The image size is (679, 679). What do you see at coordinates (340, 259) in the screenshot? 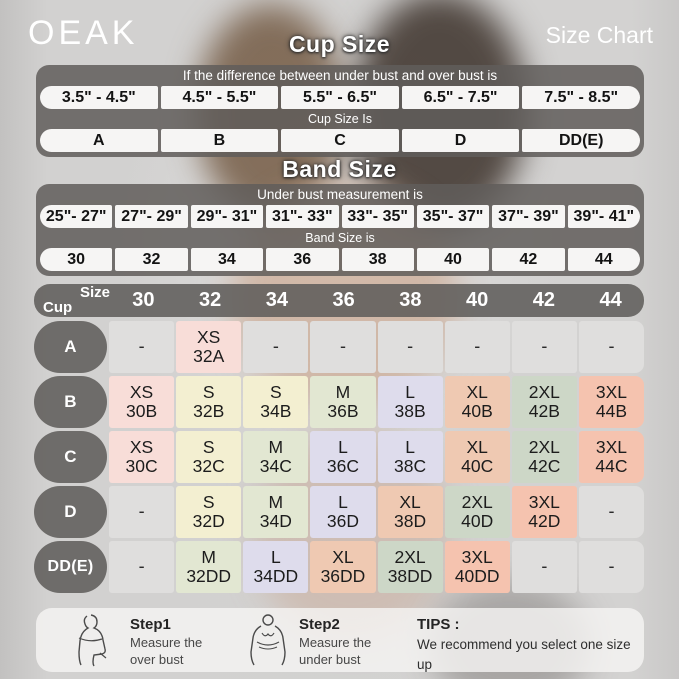
I see `band-value-row: 30 32 34 36 38 40 42 44` at bounding box center [340, 259].